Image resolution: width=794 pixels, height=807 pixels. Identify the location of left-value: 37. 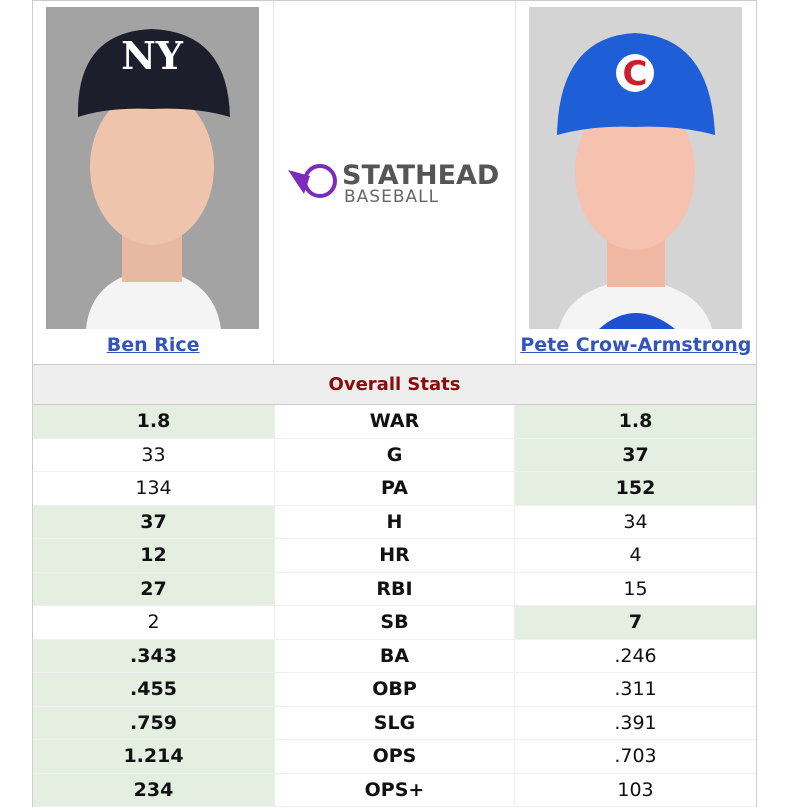
(153, 523).